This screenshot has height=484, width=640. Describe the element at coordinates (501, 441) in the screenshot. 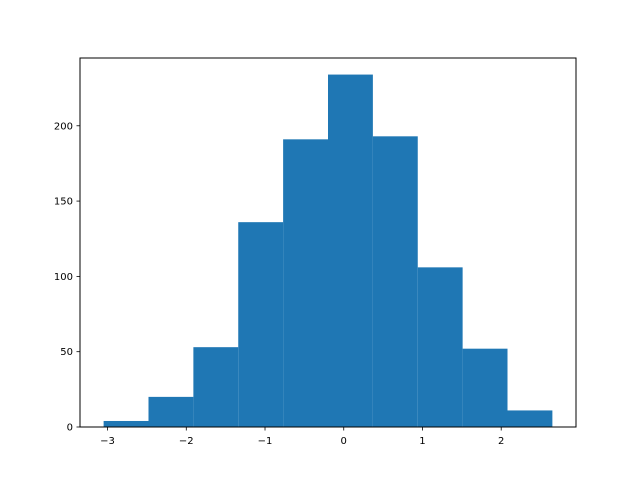

I see `x-tick-label: 2` at that location.